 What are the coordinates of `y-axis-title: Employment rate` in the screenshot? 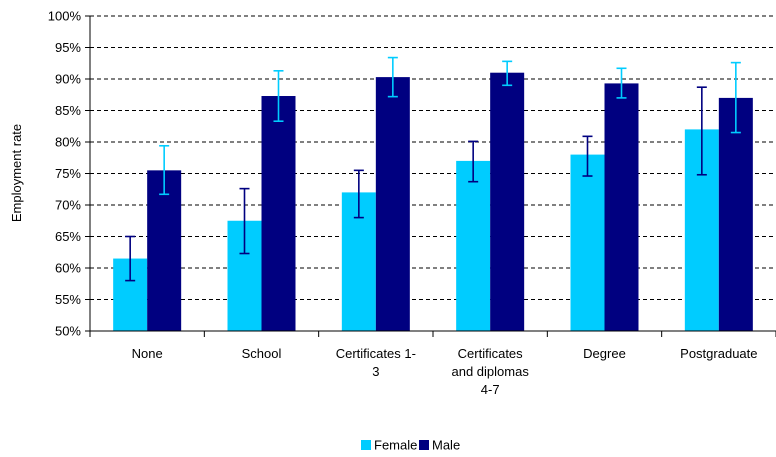 It's located at (16, 173).